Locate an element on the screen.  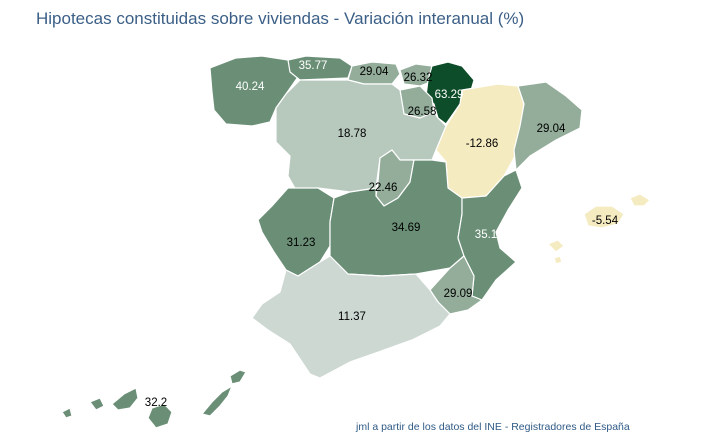
region-cataluna is located at coordinates (548, 126).